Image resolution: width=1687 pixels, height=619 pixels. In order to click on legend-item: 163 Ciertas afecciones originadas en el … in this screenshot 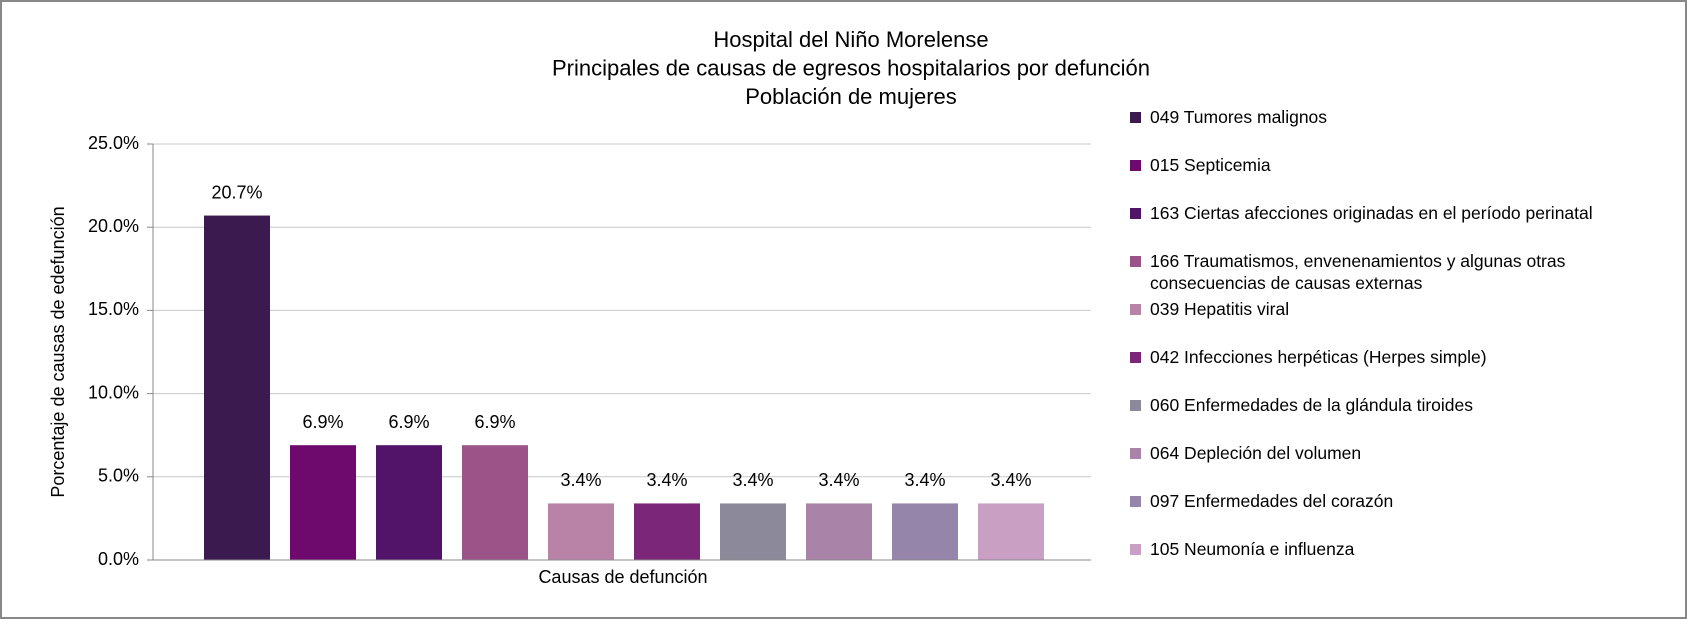, I will do `click(1400, 226)`.